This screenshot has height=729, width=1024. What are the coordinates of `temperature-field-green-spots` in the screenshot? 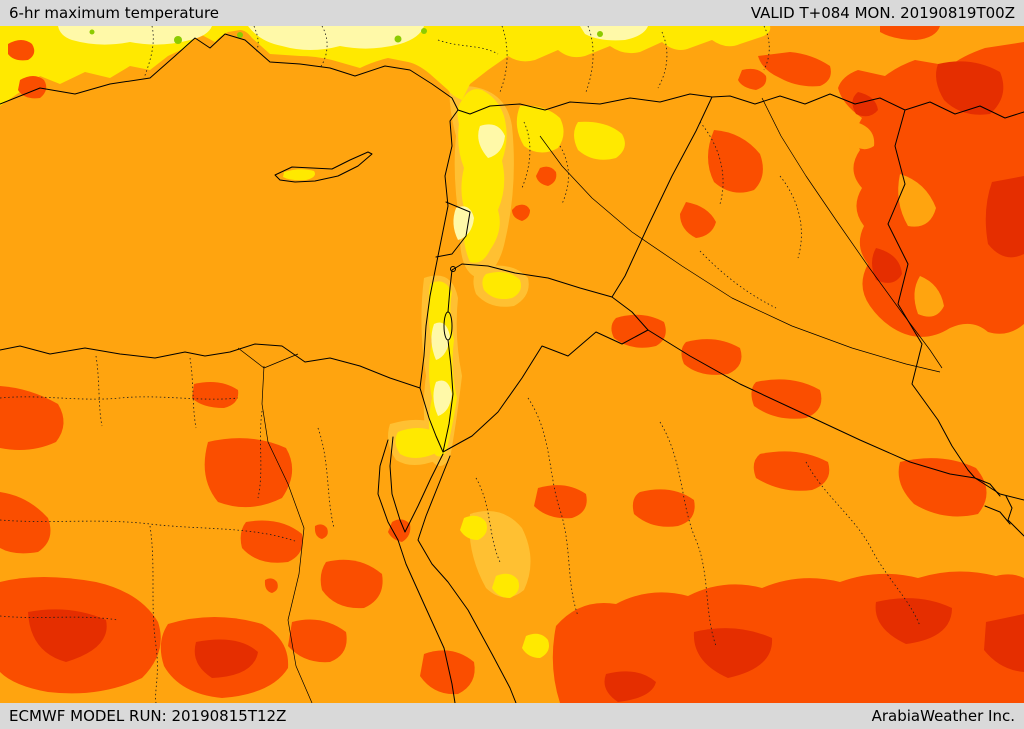 It's located at (346, 36).